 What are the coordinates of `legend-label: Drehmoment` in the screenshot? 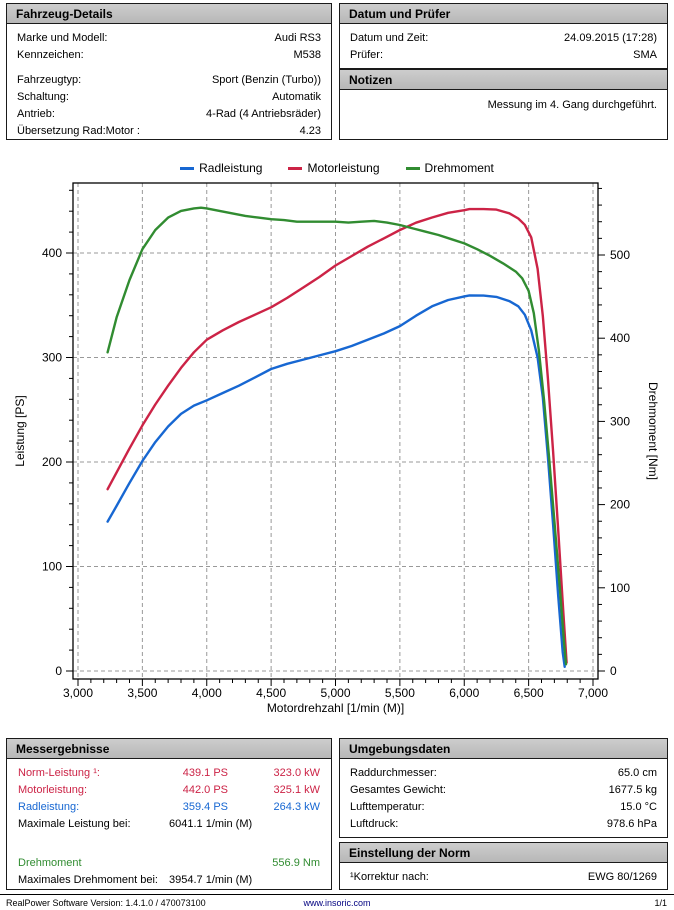 It's located at (459, 168).